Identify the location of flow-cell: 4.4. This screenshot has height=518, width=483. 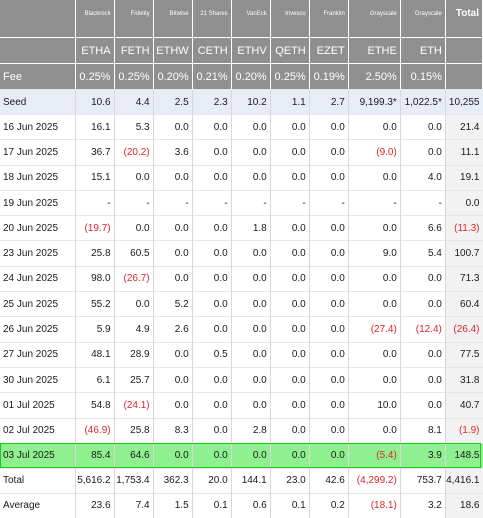
(134, 102).